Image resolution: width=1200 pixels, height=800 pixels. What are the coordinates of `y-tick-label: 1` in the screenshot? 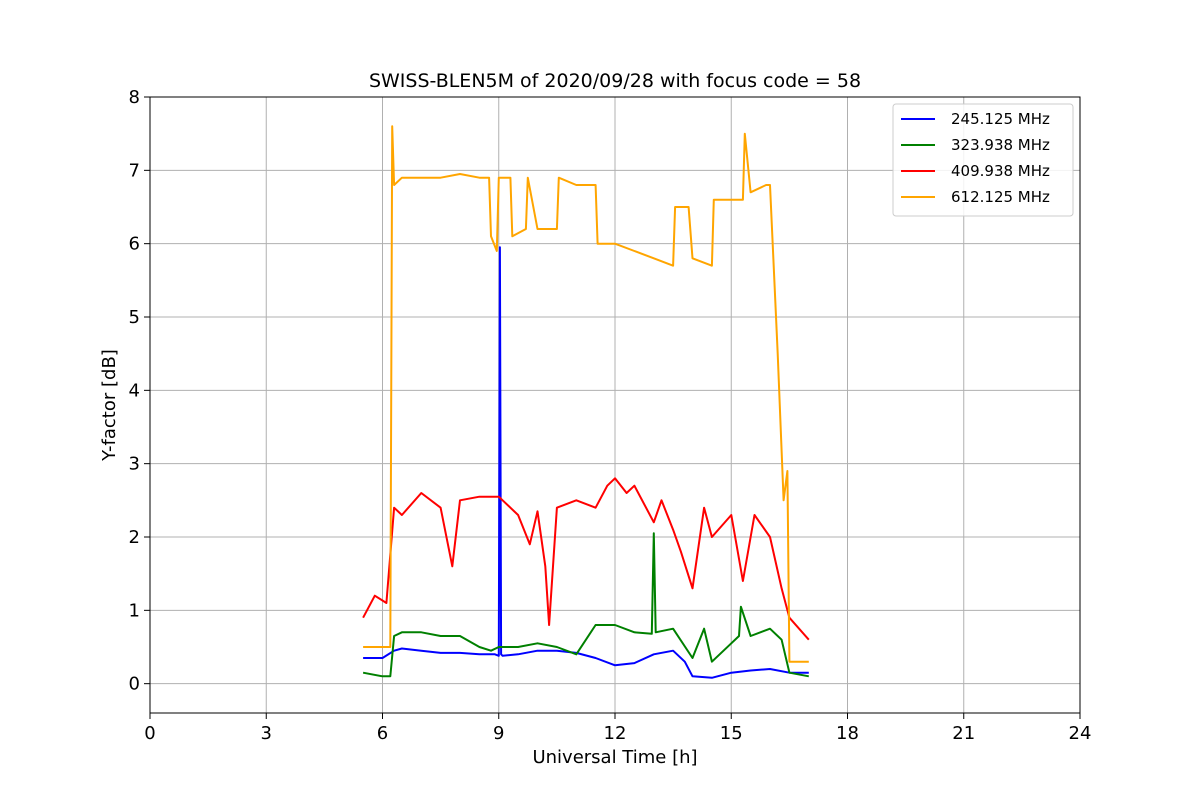 It's located at (134, 610).